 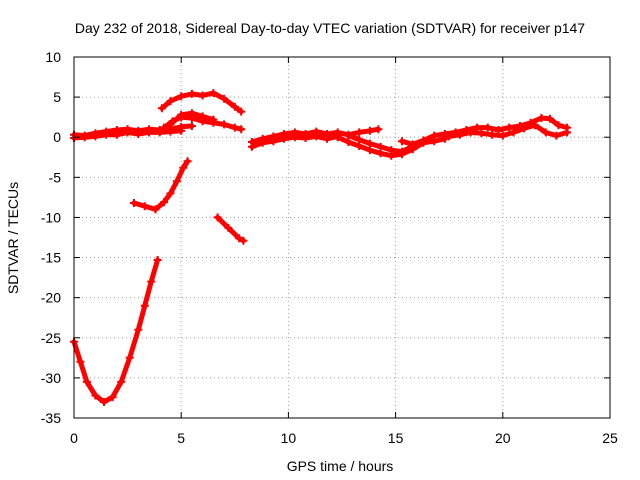 I want to click on x-tick-label: 5, so click(x=181, y=438).